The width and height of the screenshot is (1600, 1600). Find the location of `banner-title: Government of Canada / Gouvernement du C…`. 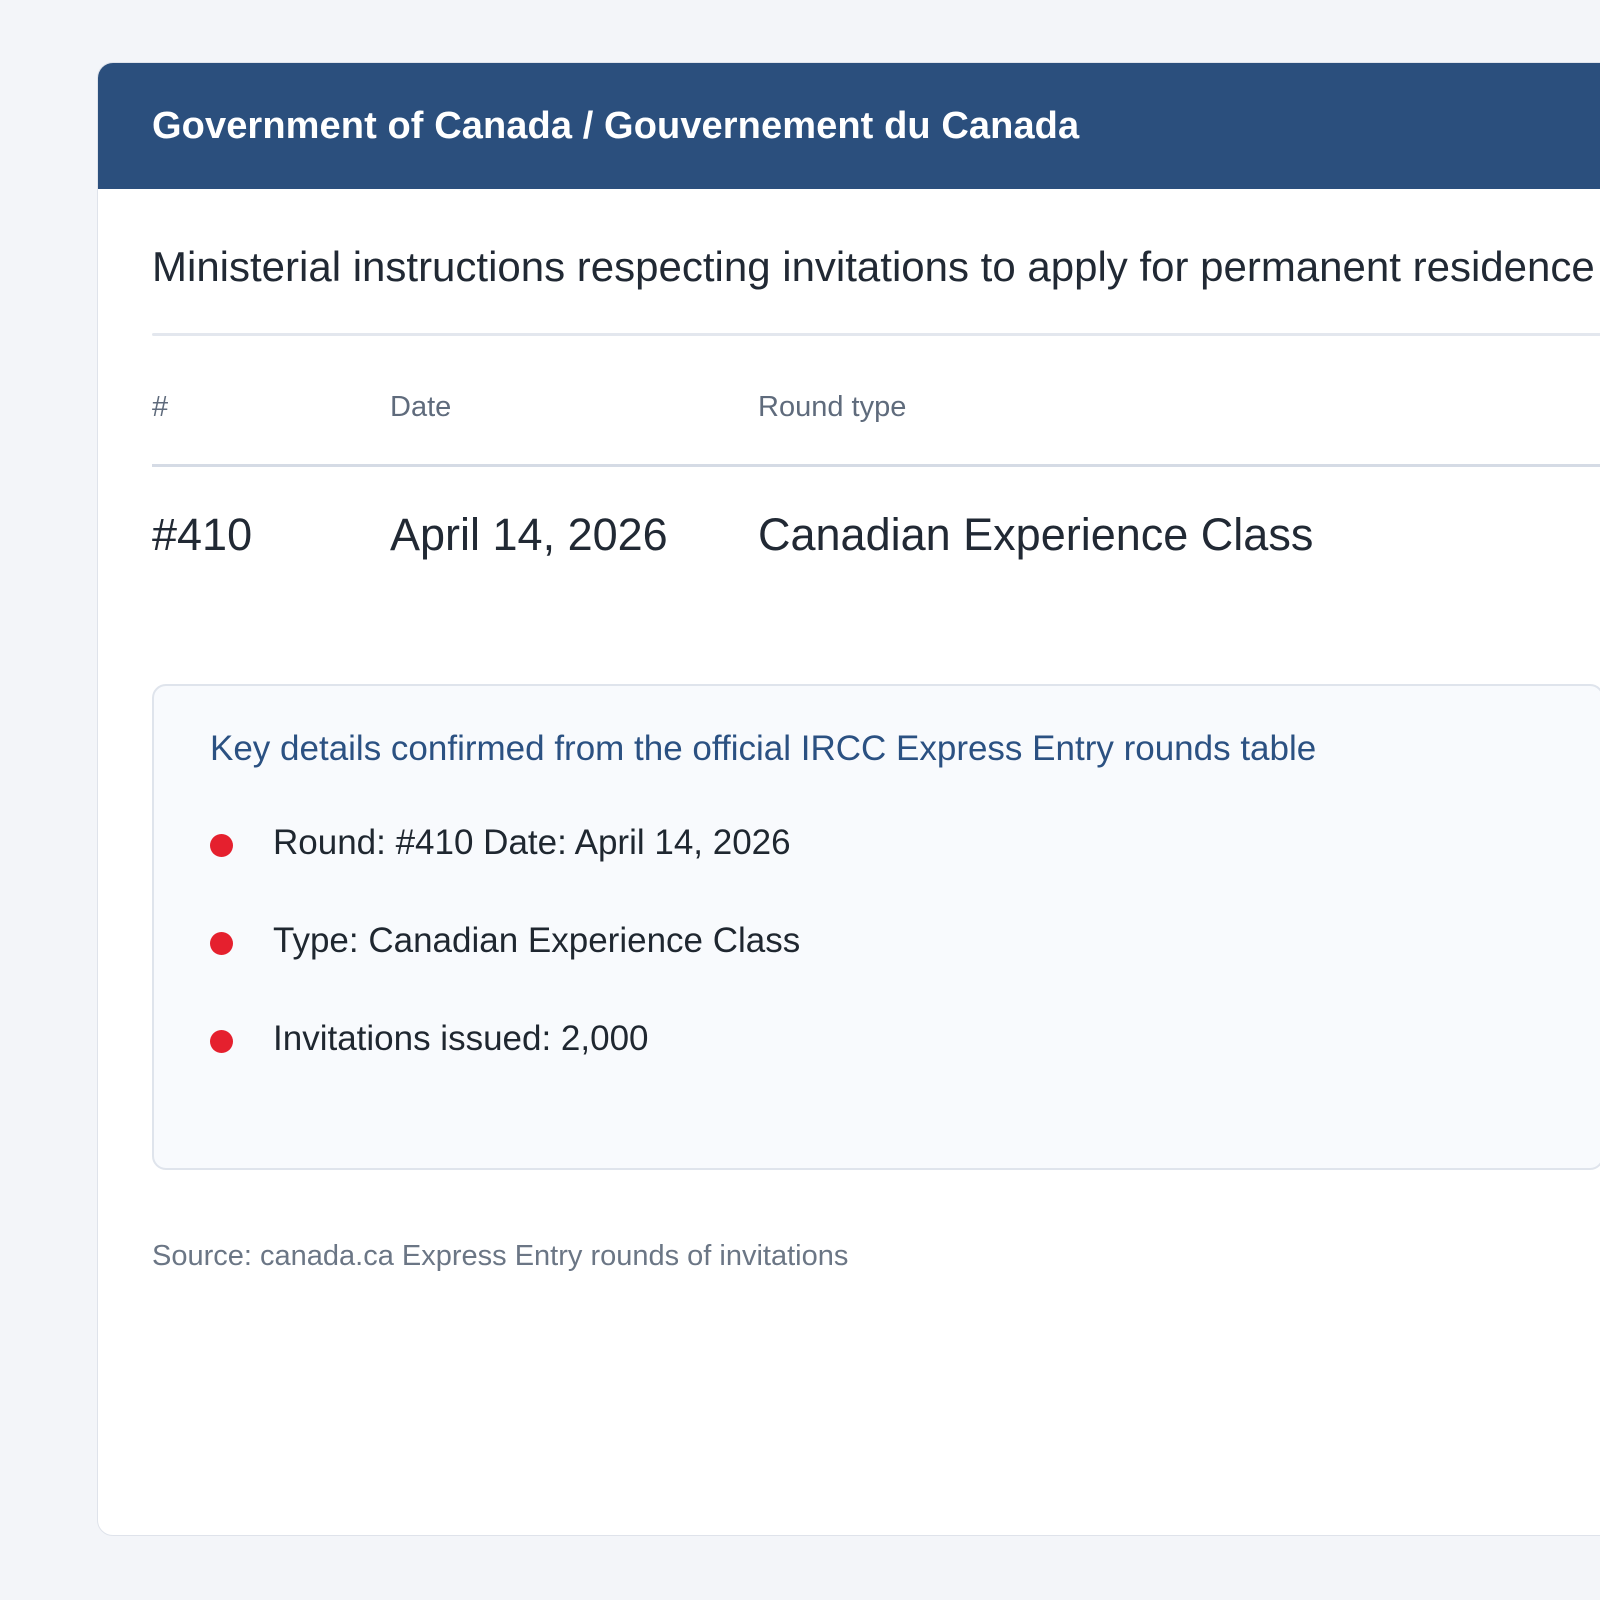

banner-title: Government of Canada / Gouvernement du C… is located at coordinates (616, 125).